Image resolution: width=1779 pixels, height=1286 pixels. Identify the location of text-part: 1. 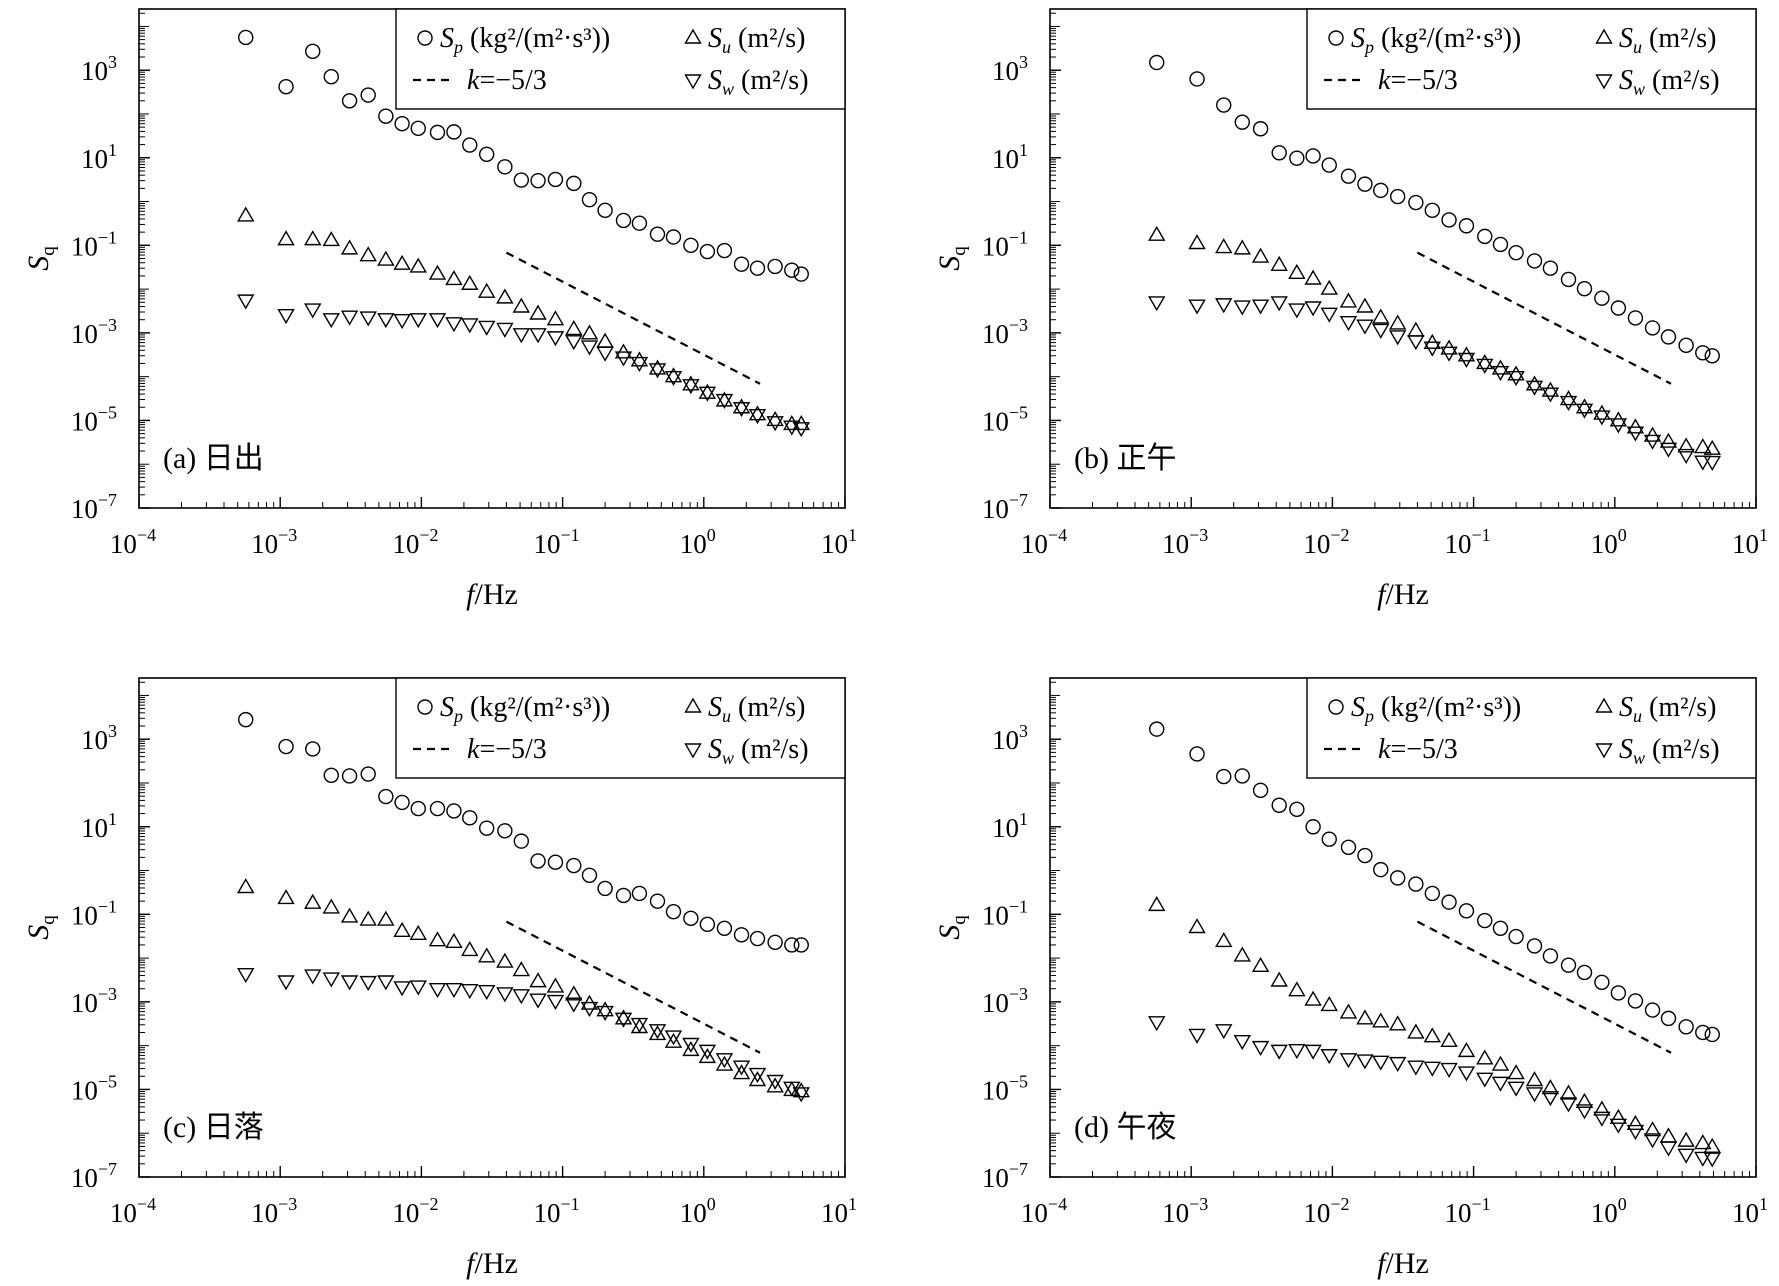
(852, 1204).